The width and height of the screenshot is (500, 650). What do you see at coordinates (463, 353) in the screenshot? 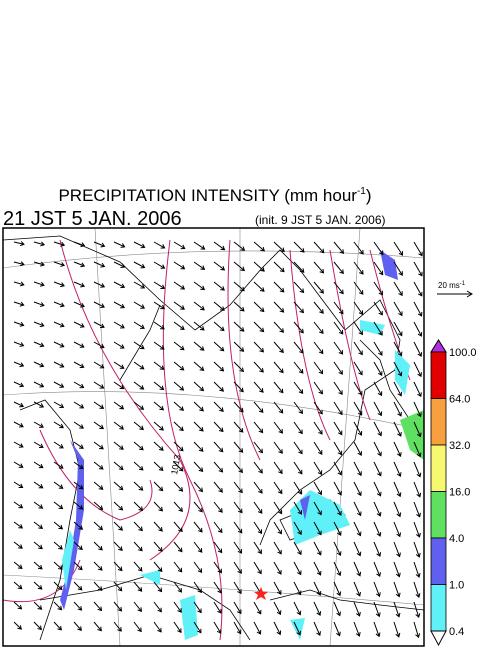
I see `colorbar-label: 100.0` at bounding box center [463, 353].